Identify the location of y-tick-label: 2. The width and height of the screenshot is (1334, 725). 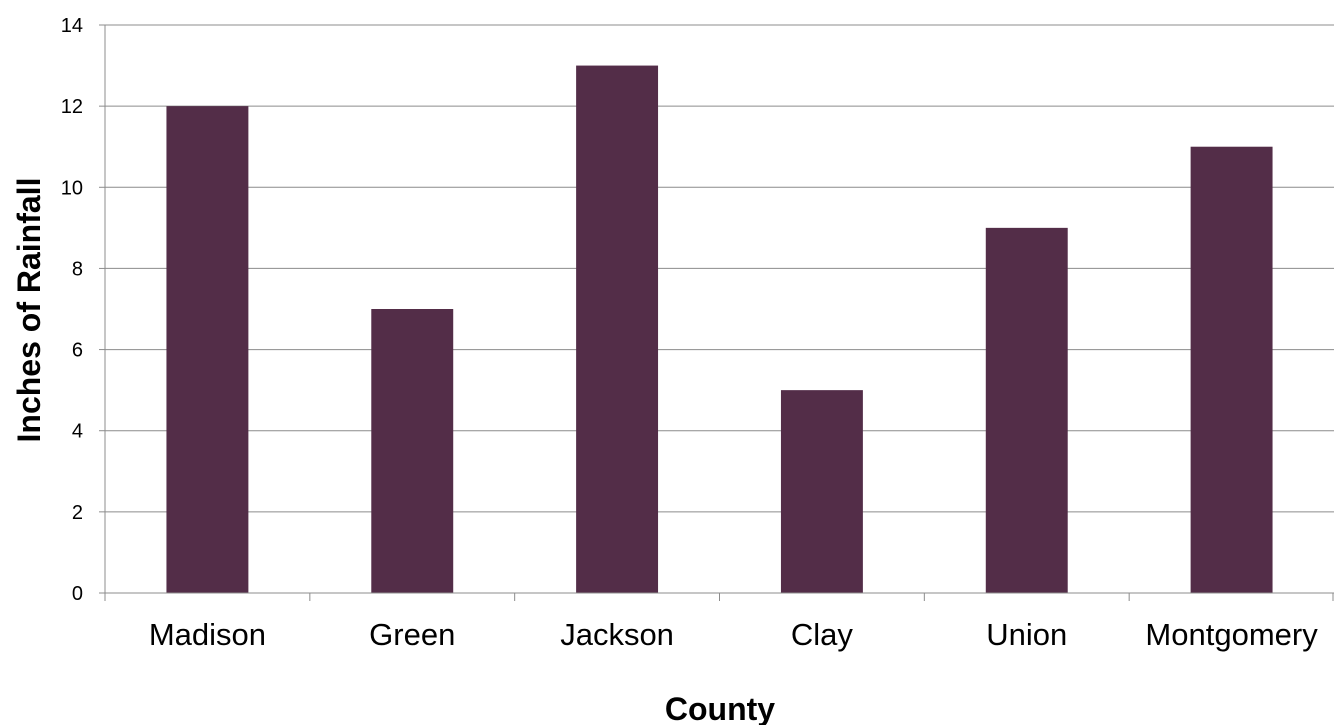
(77, 513).